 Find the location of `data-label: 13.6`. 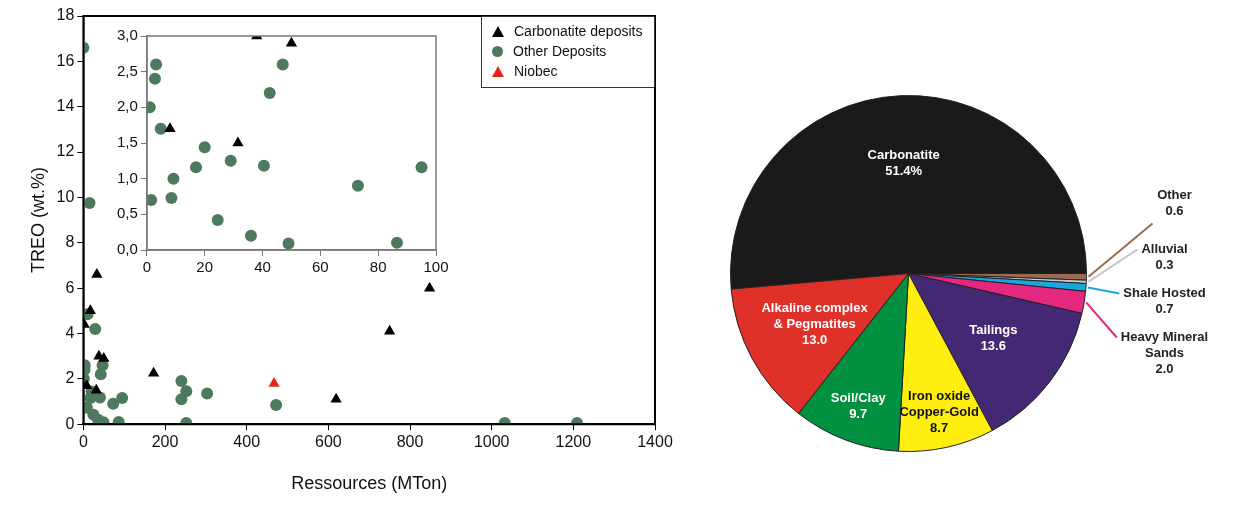

data-label: 13.6 is located at coordinates (993, 346).